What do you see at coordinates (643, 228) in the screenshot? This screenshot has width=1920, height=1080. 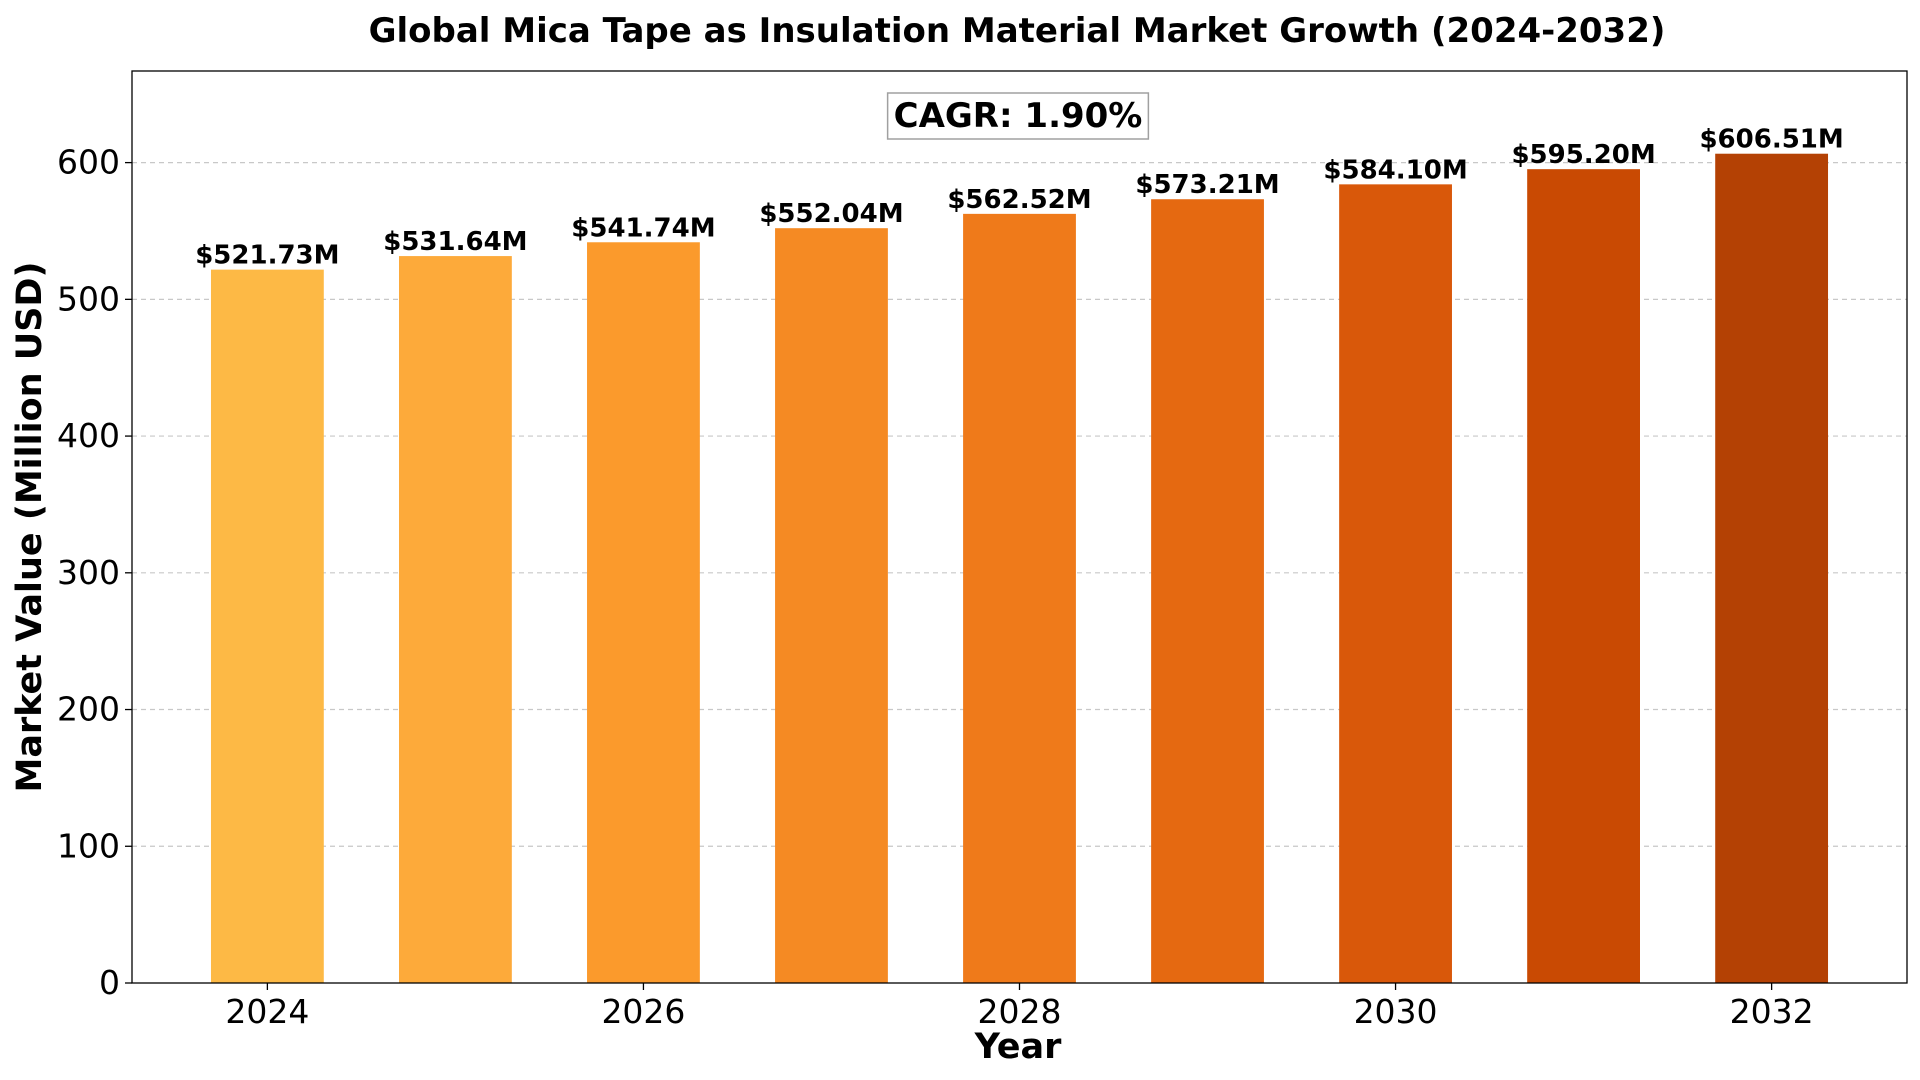 I see `data-label-2026: $541.74M` at bounding box center [643, 228].